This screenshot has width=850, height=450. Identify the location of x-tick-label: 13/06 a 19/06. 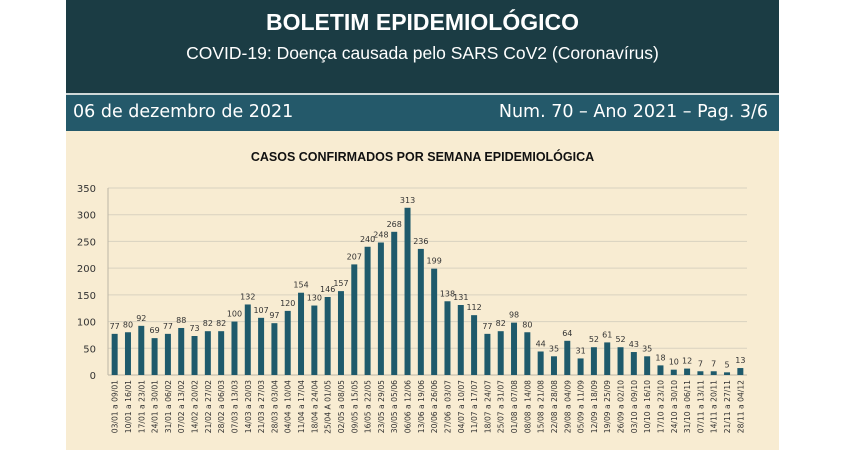
(421, 406).